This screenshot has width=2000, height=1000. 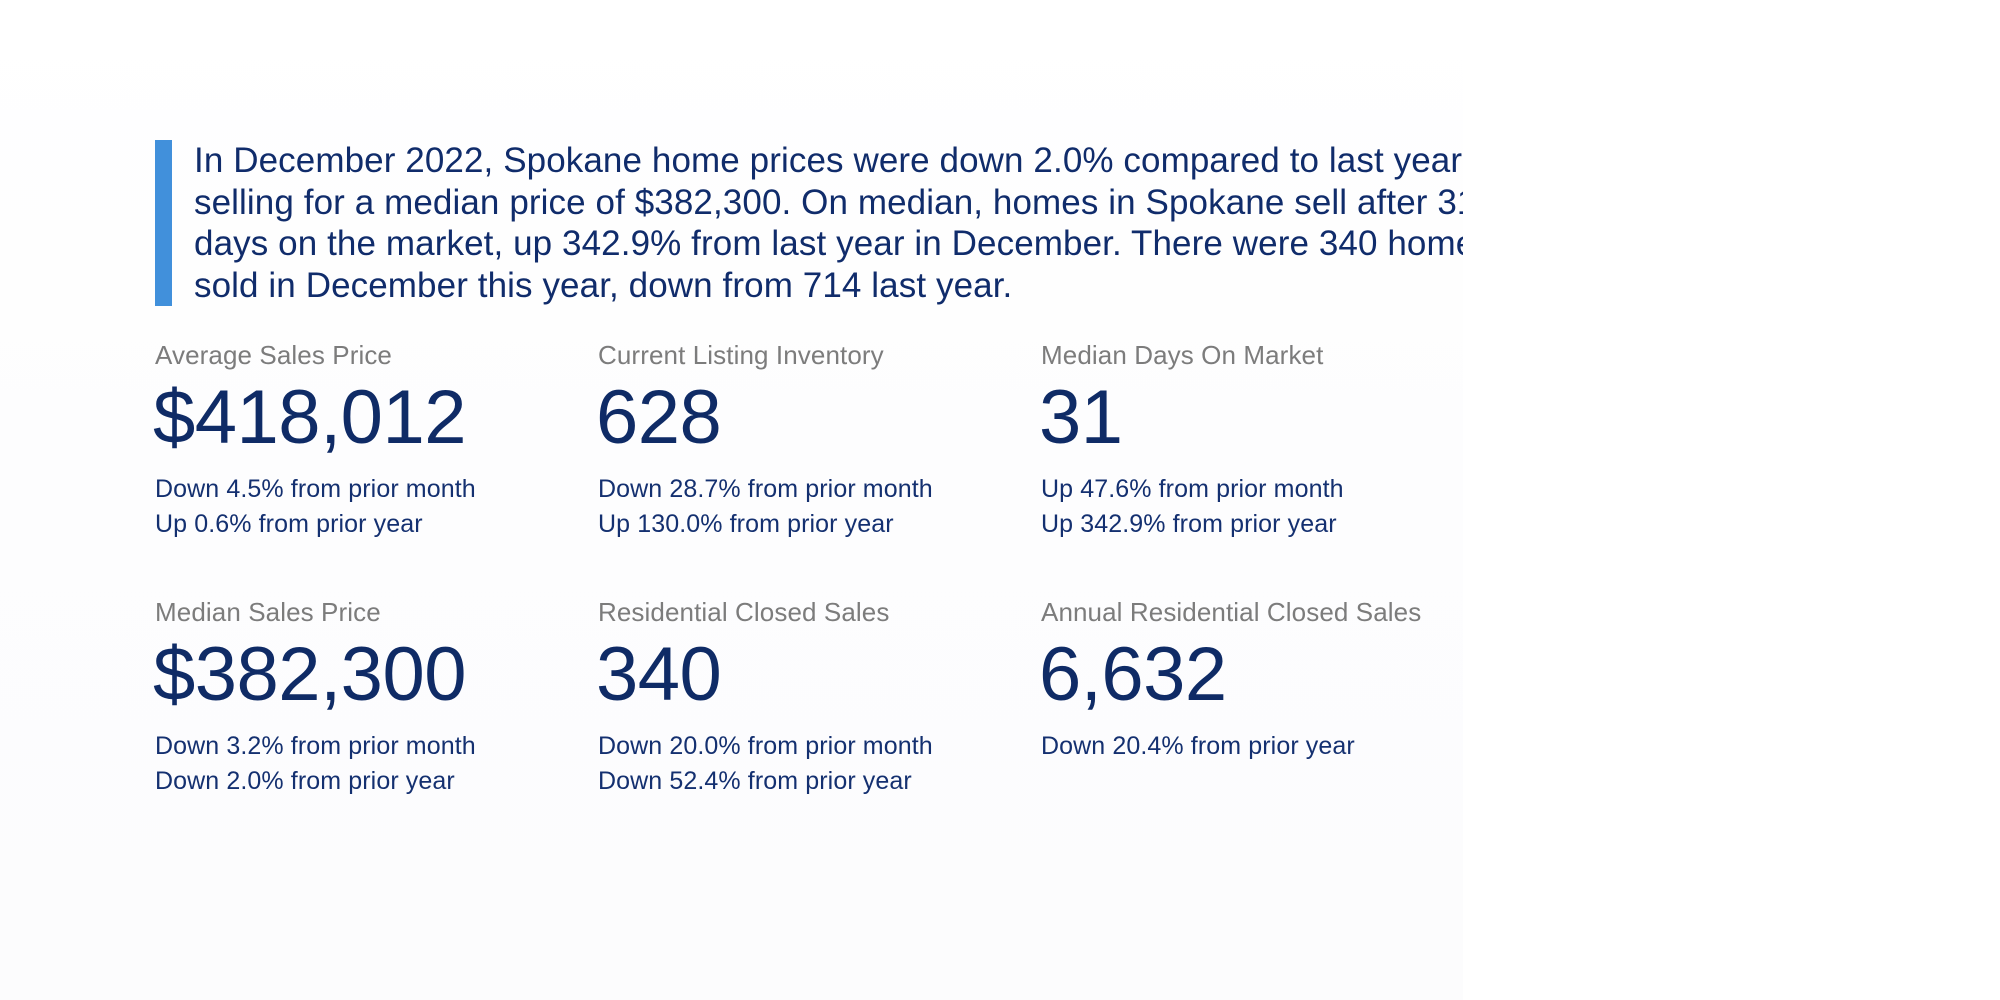 I want to click on stat-label: Median Days On Market, so click(x=1182, y=355).